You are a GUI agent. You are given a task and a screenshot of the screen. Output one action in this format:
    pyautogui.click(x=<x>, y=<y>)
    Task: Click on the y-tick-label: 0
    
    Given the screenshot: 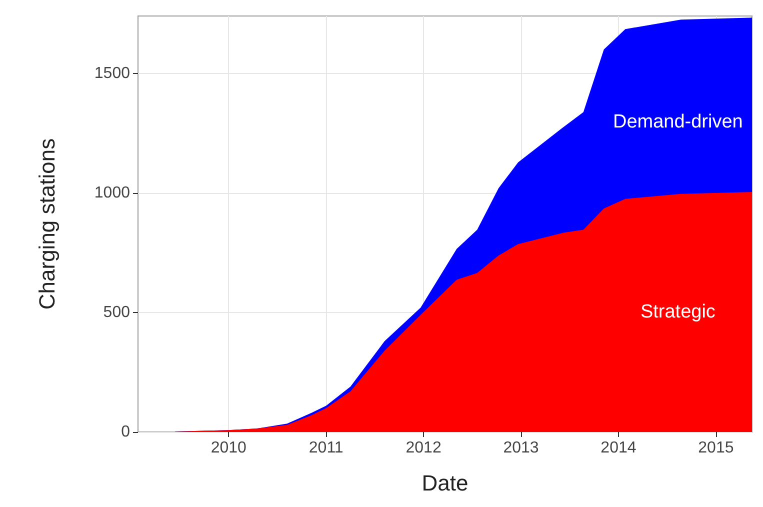 What is the action you would take?
    pyautogui.click(x=125, y=432)
    